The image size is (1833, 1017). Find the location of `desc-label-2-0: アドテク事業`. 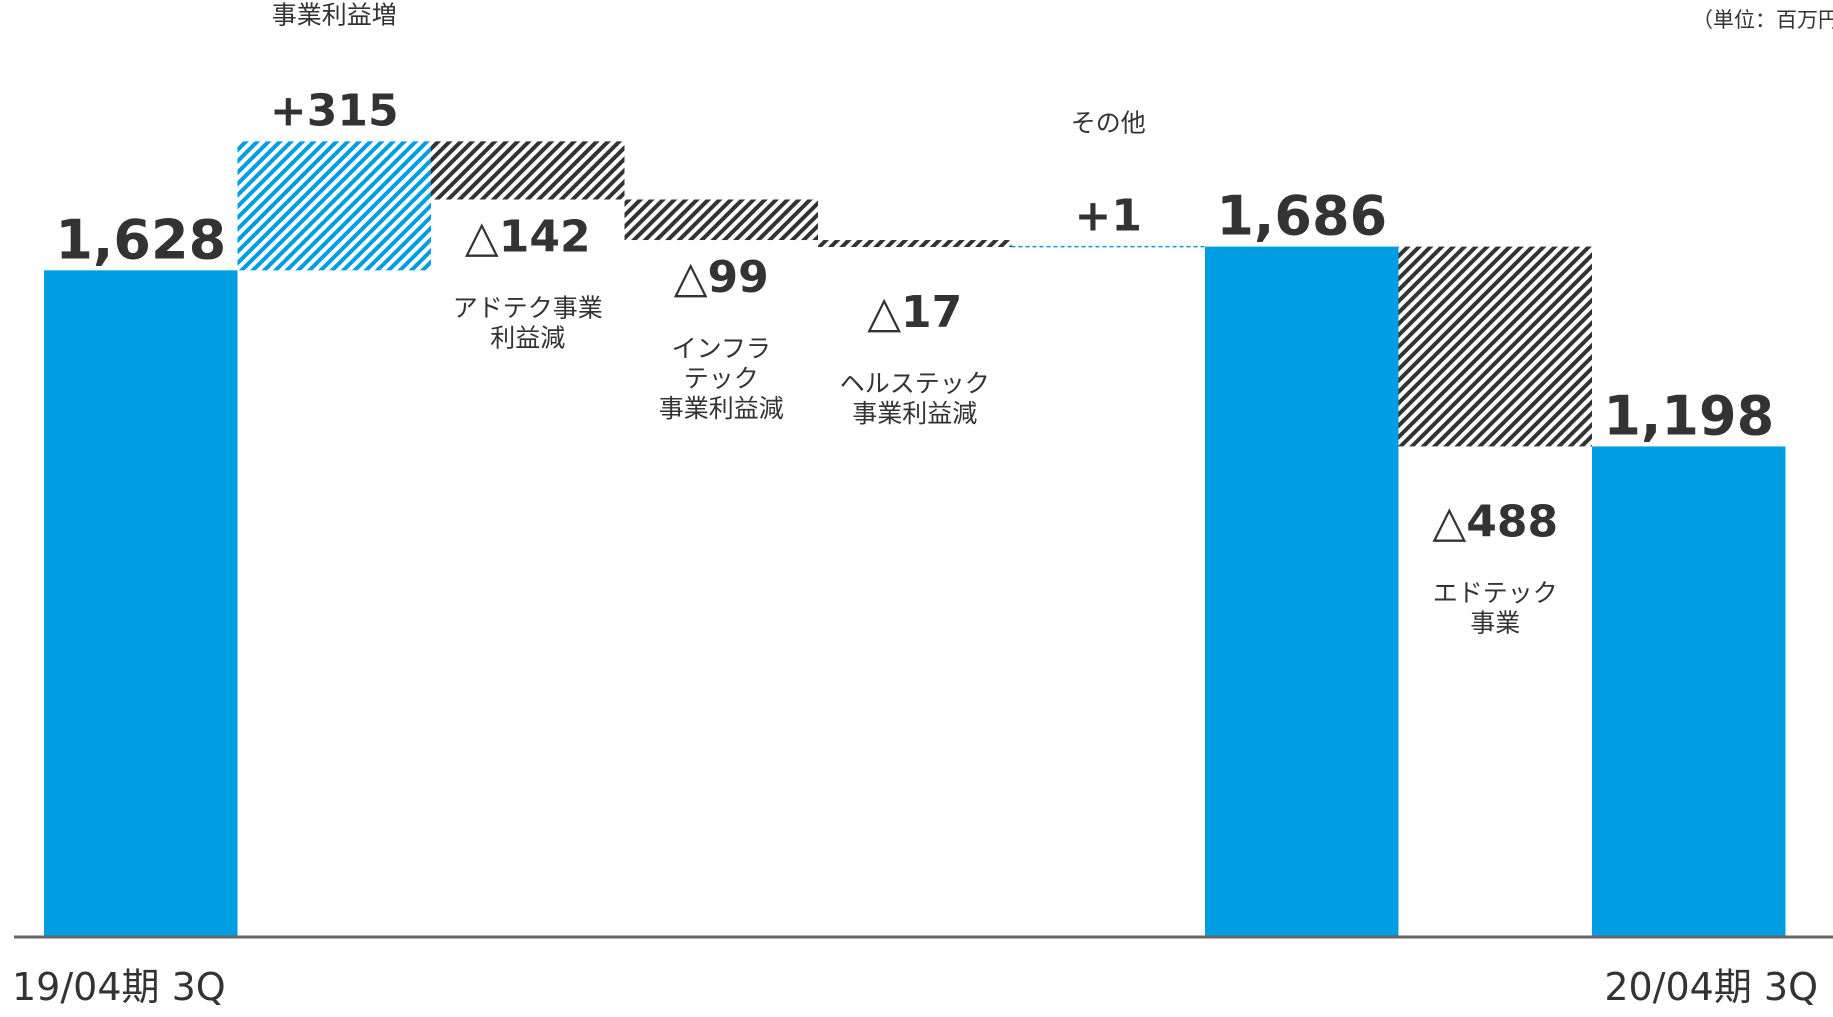

desc-label-2-0: アドテク事業 is located at coordinates (528, 307).